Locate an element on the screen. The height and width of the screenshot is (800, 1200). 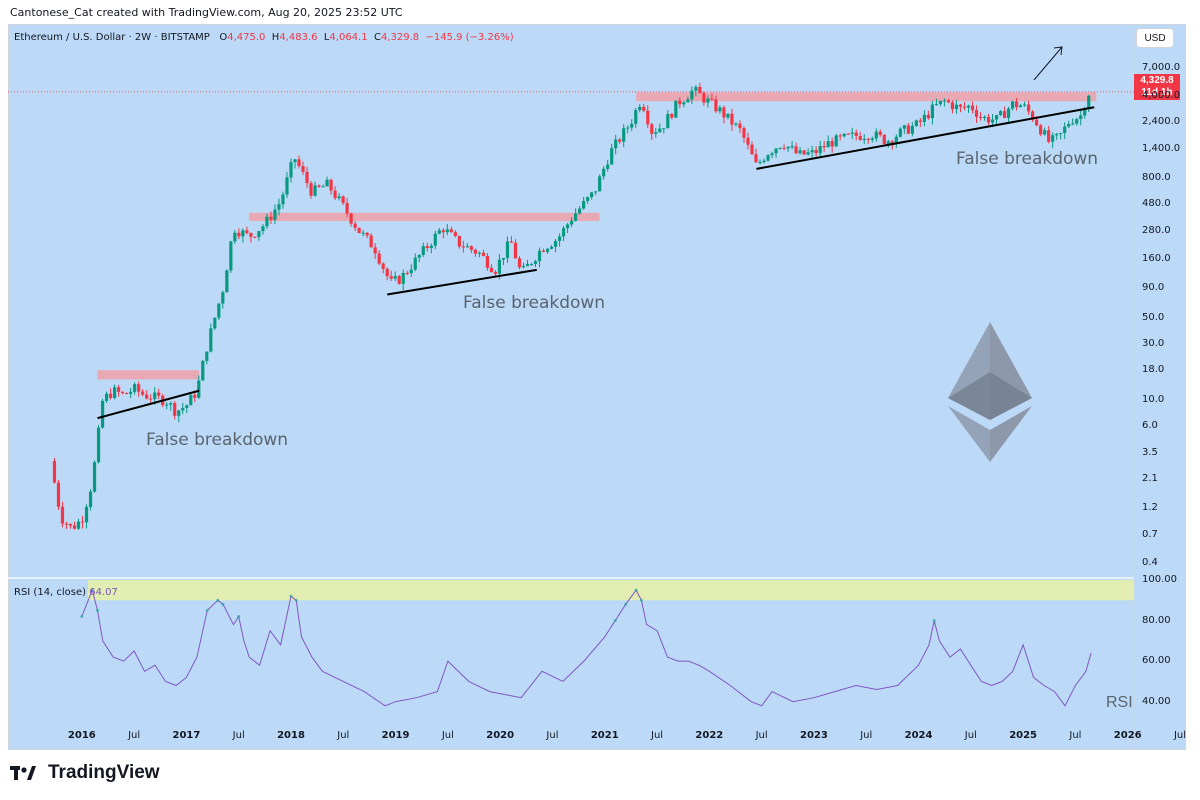
footer-brand: TradingView is located at coordinates (85, 773).